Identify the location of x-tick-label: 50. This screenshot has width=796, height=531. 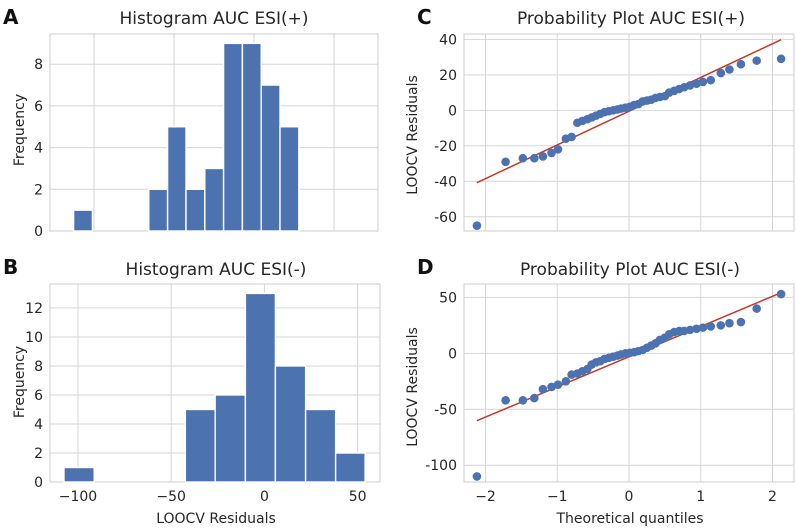
(358, 497).